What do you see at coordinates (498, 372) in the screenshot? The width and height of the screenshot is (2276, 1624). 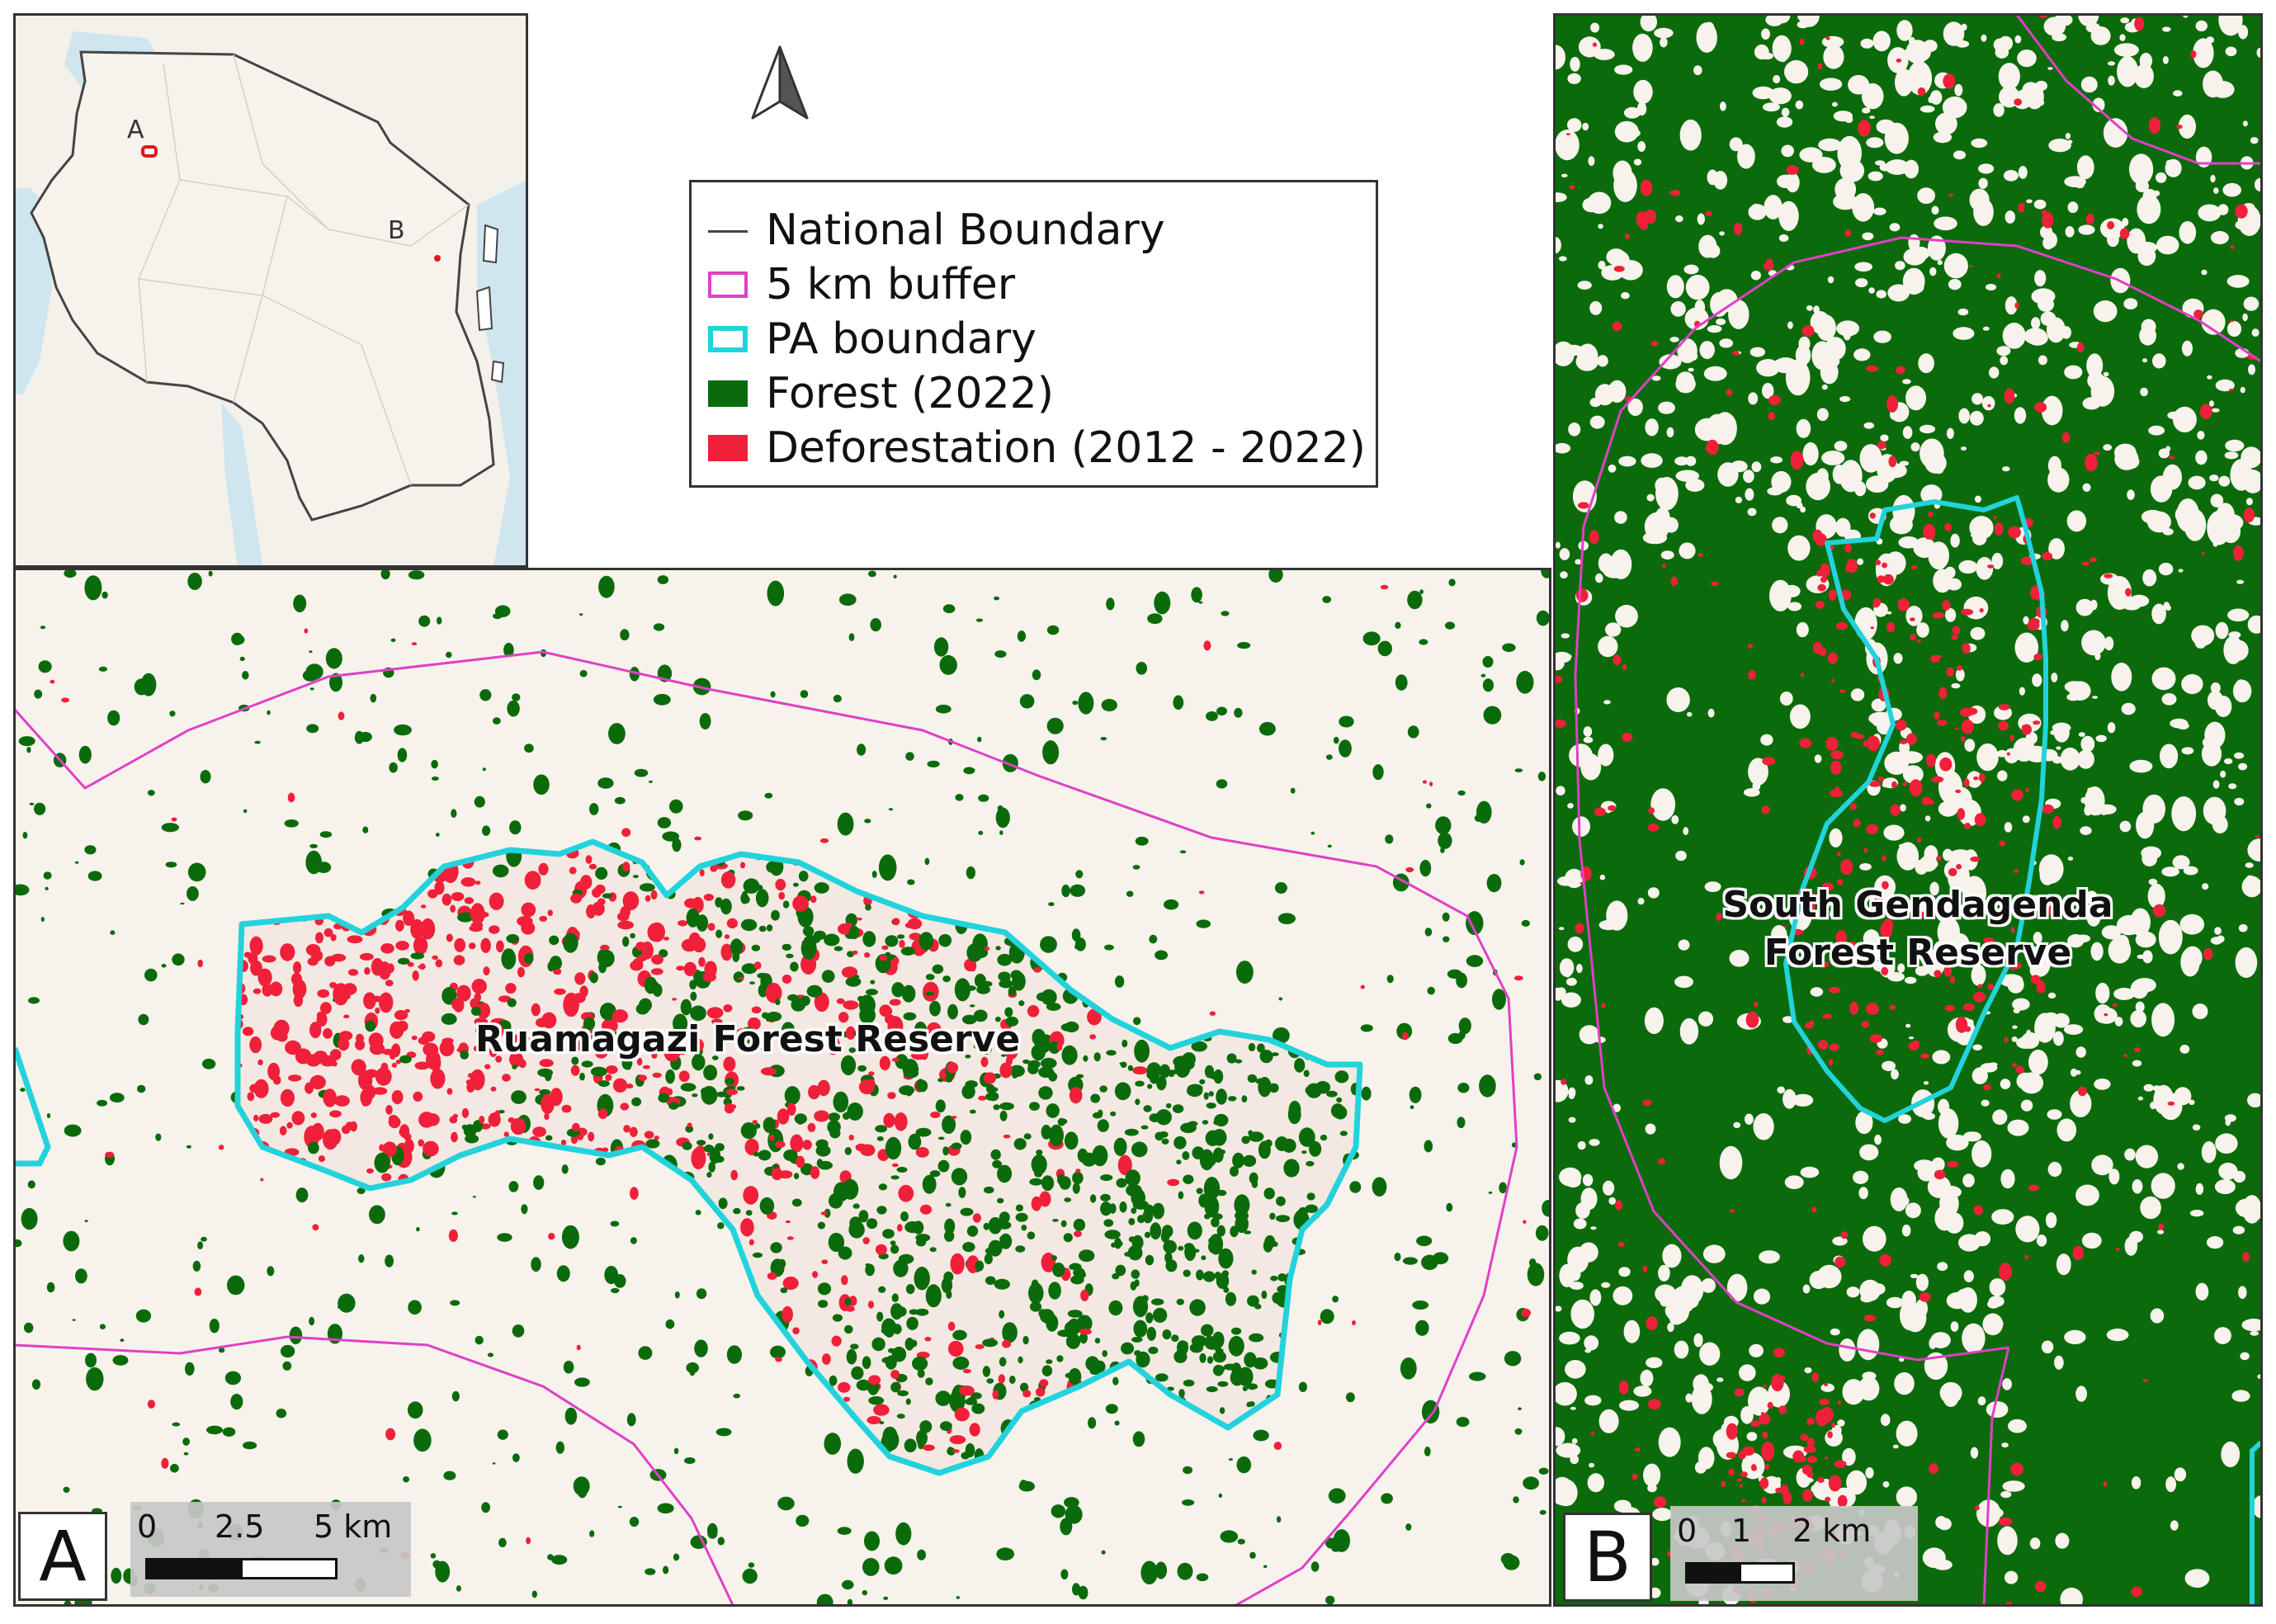 I see `island-mafia` at bounding box center [498, 372].